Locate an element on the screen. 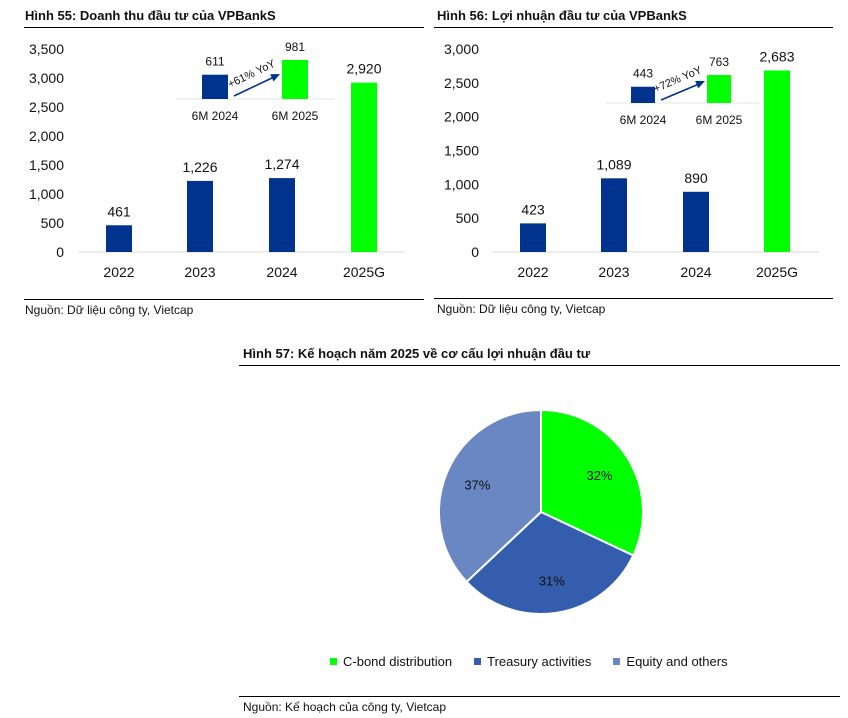 Image resolution: width=848 pixels, height=718 pixels. fig56-title-rule is located at coordinates (633, 27).